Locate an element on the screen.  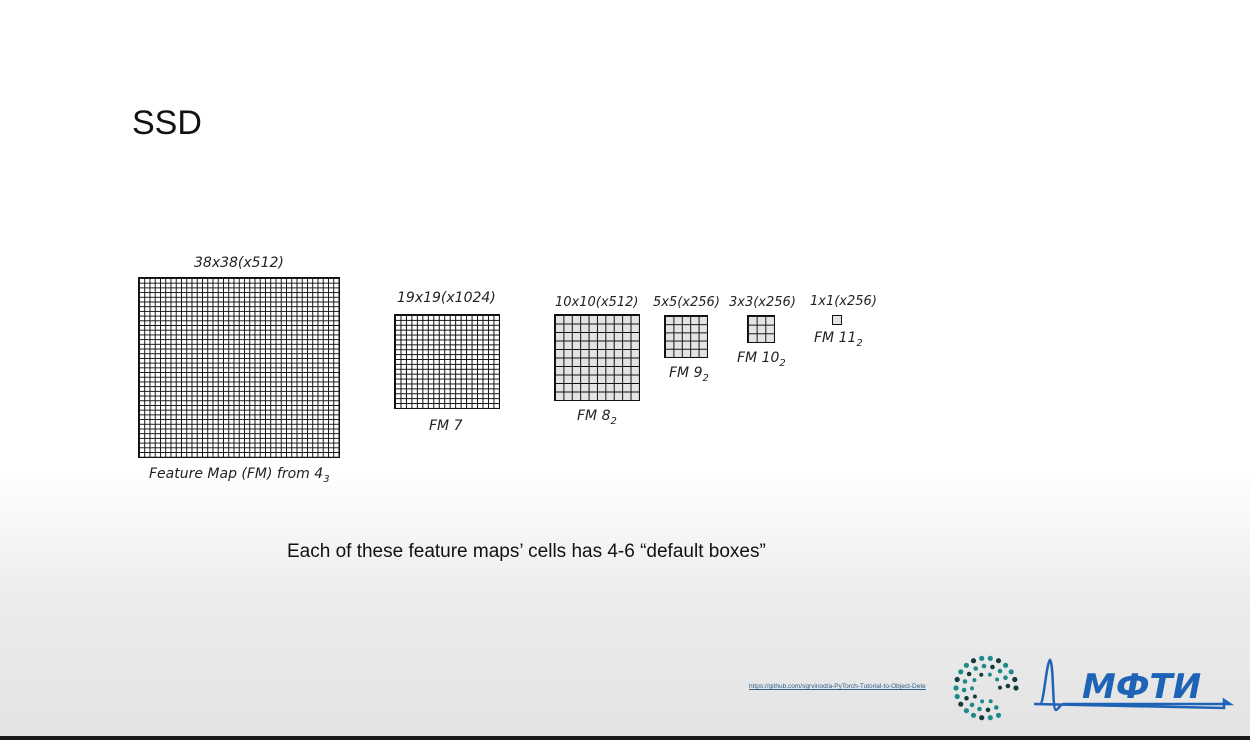
fm-5-grid is located at coordinates (686, 336).